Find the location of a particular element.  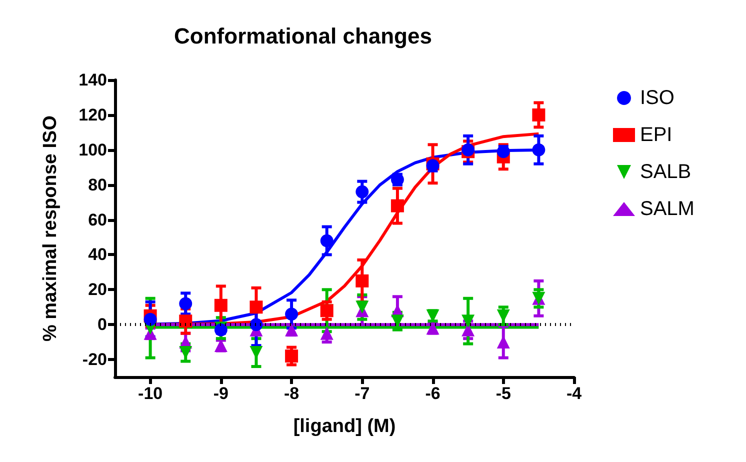

x-tick-label: -7 is located at coordinates (362, 393).